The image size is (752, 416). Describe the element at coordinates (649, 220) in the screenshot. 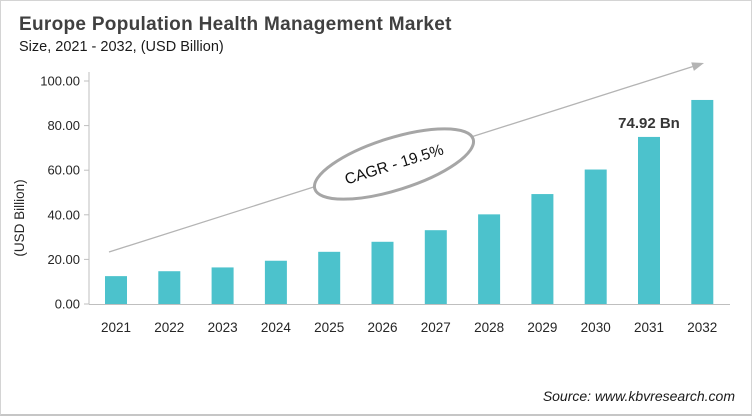

I see `bar-2031` at that location.